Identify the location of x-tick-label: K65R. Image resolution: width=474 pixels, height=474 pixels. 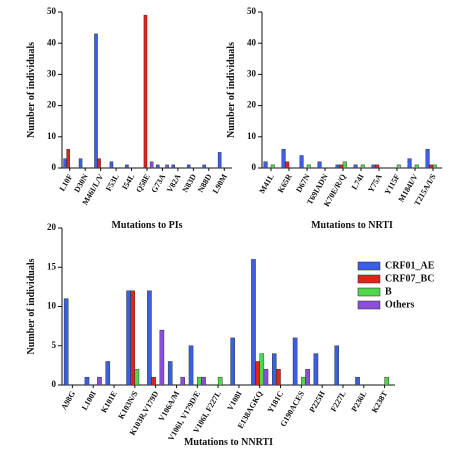
(285, 183).